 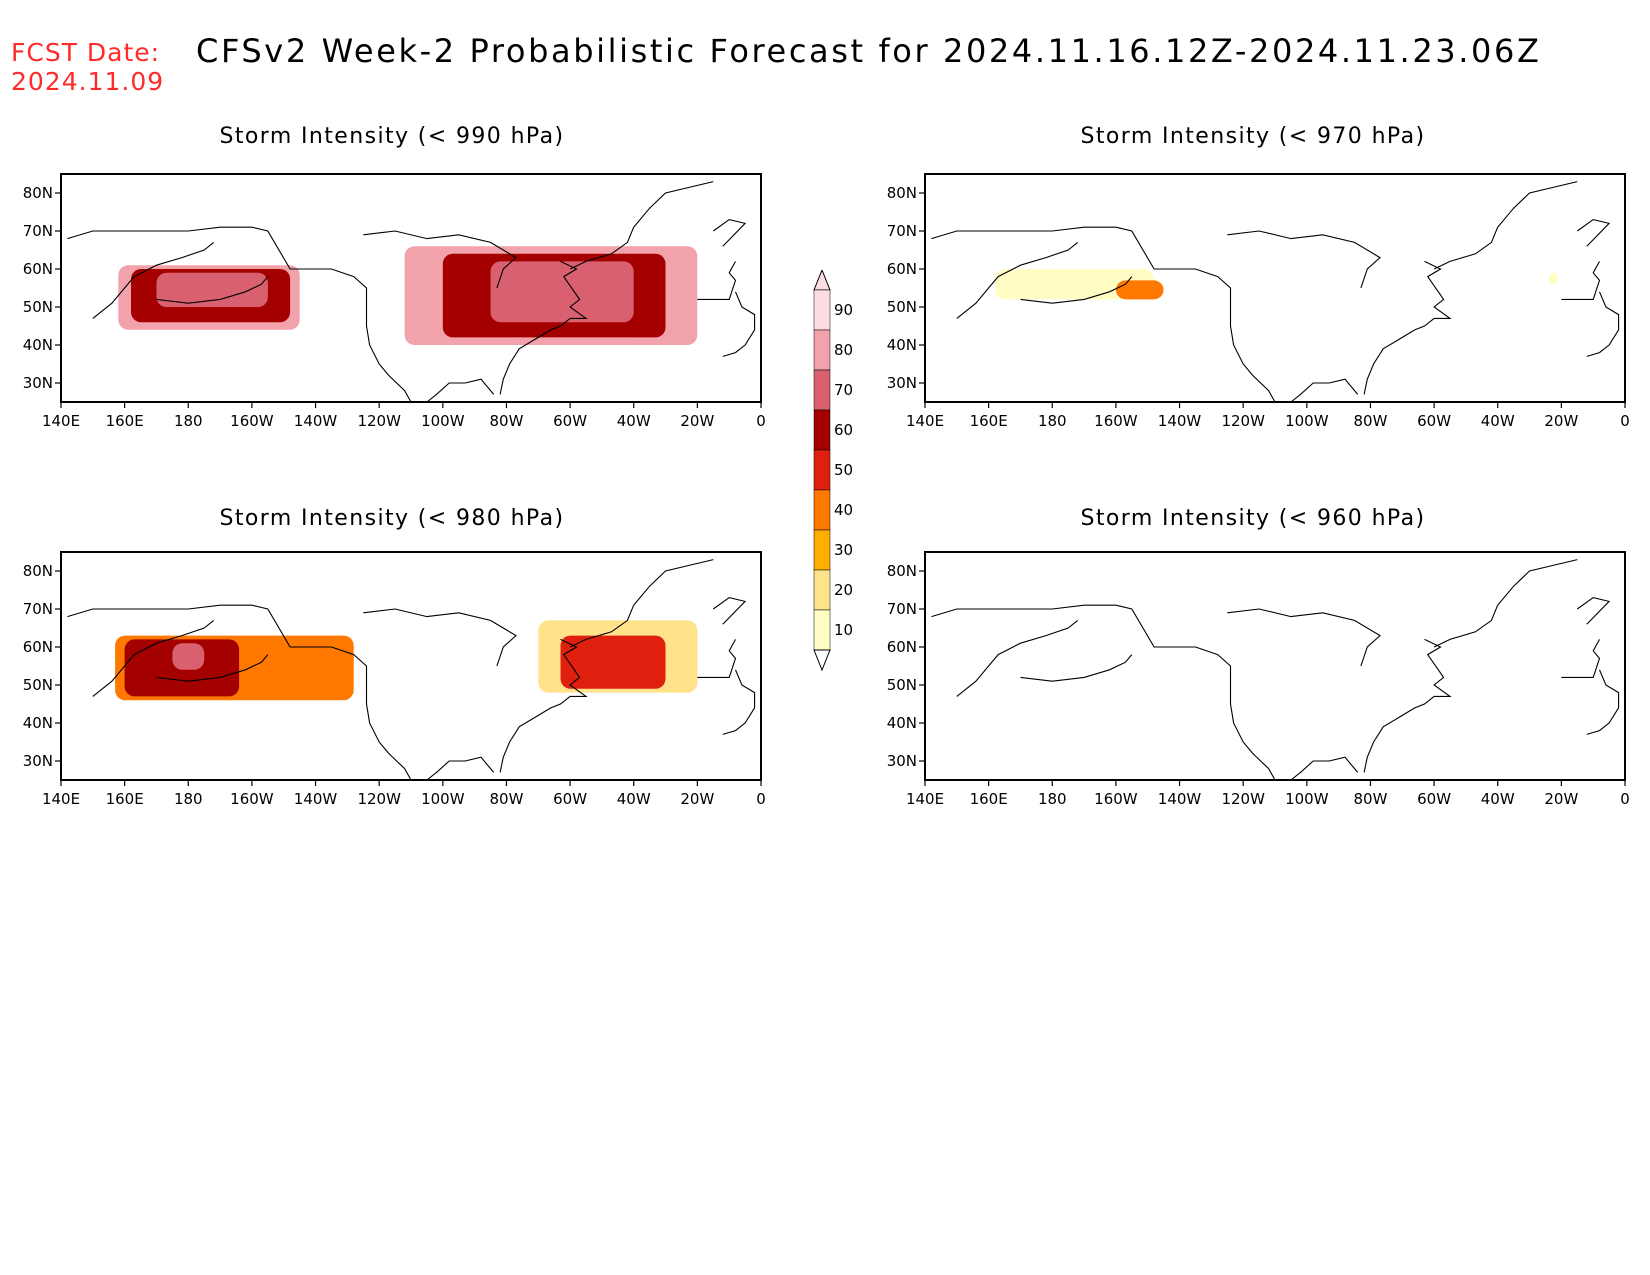 What do you see at coordinates (843, 590) in the screenshot?
I see `colorbar-label: 20` at bounding box center [843, 590].